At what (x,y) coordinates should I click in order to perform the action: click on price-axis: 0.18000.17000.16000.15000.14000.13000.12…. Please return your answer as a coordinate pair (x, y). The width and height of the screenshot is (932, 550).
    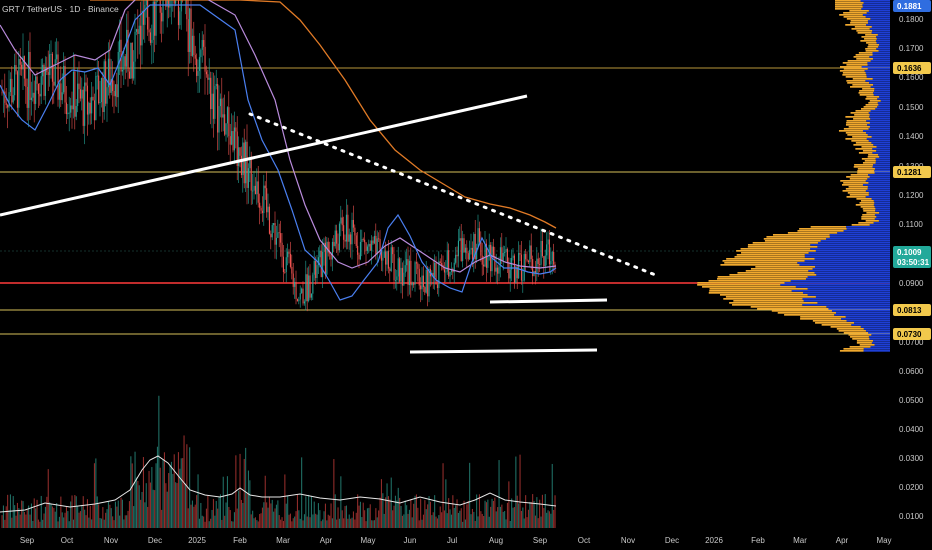
    Looking at the image, I should click on (911, 275).